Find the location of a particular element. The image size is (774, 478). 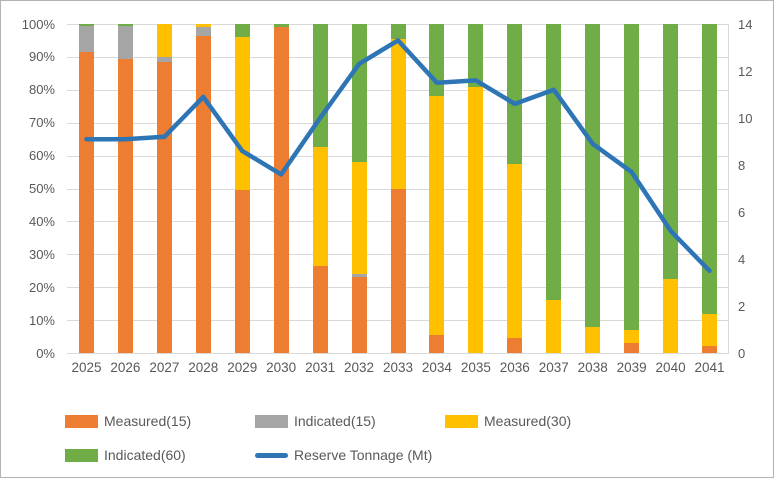

bar-segment-measured-15--2032 is located at coordinates (359, 315).